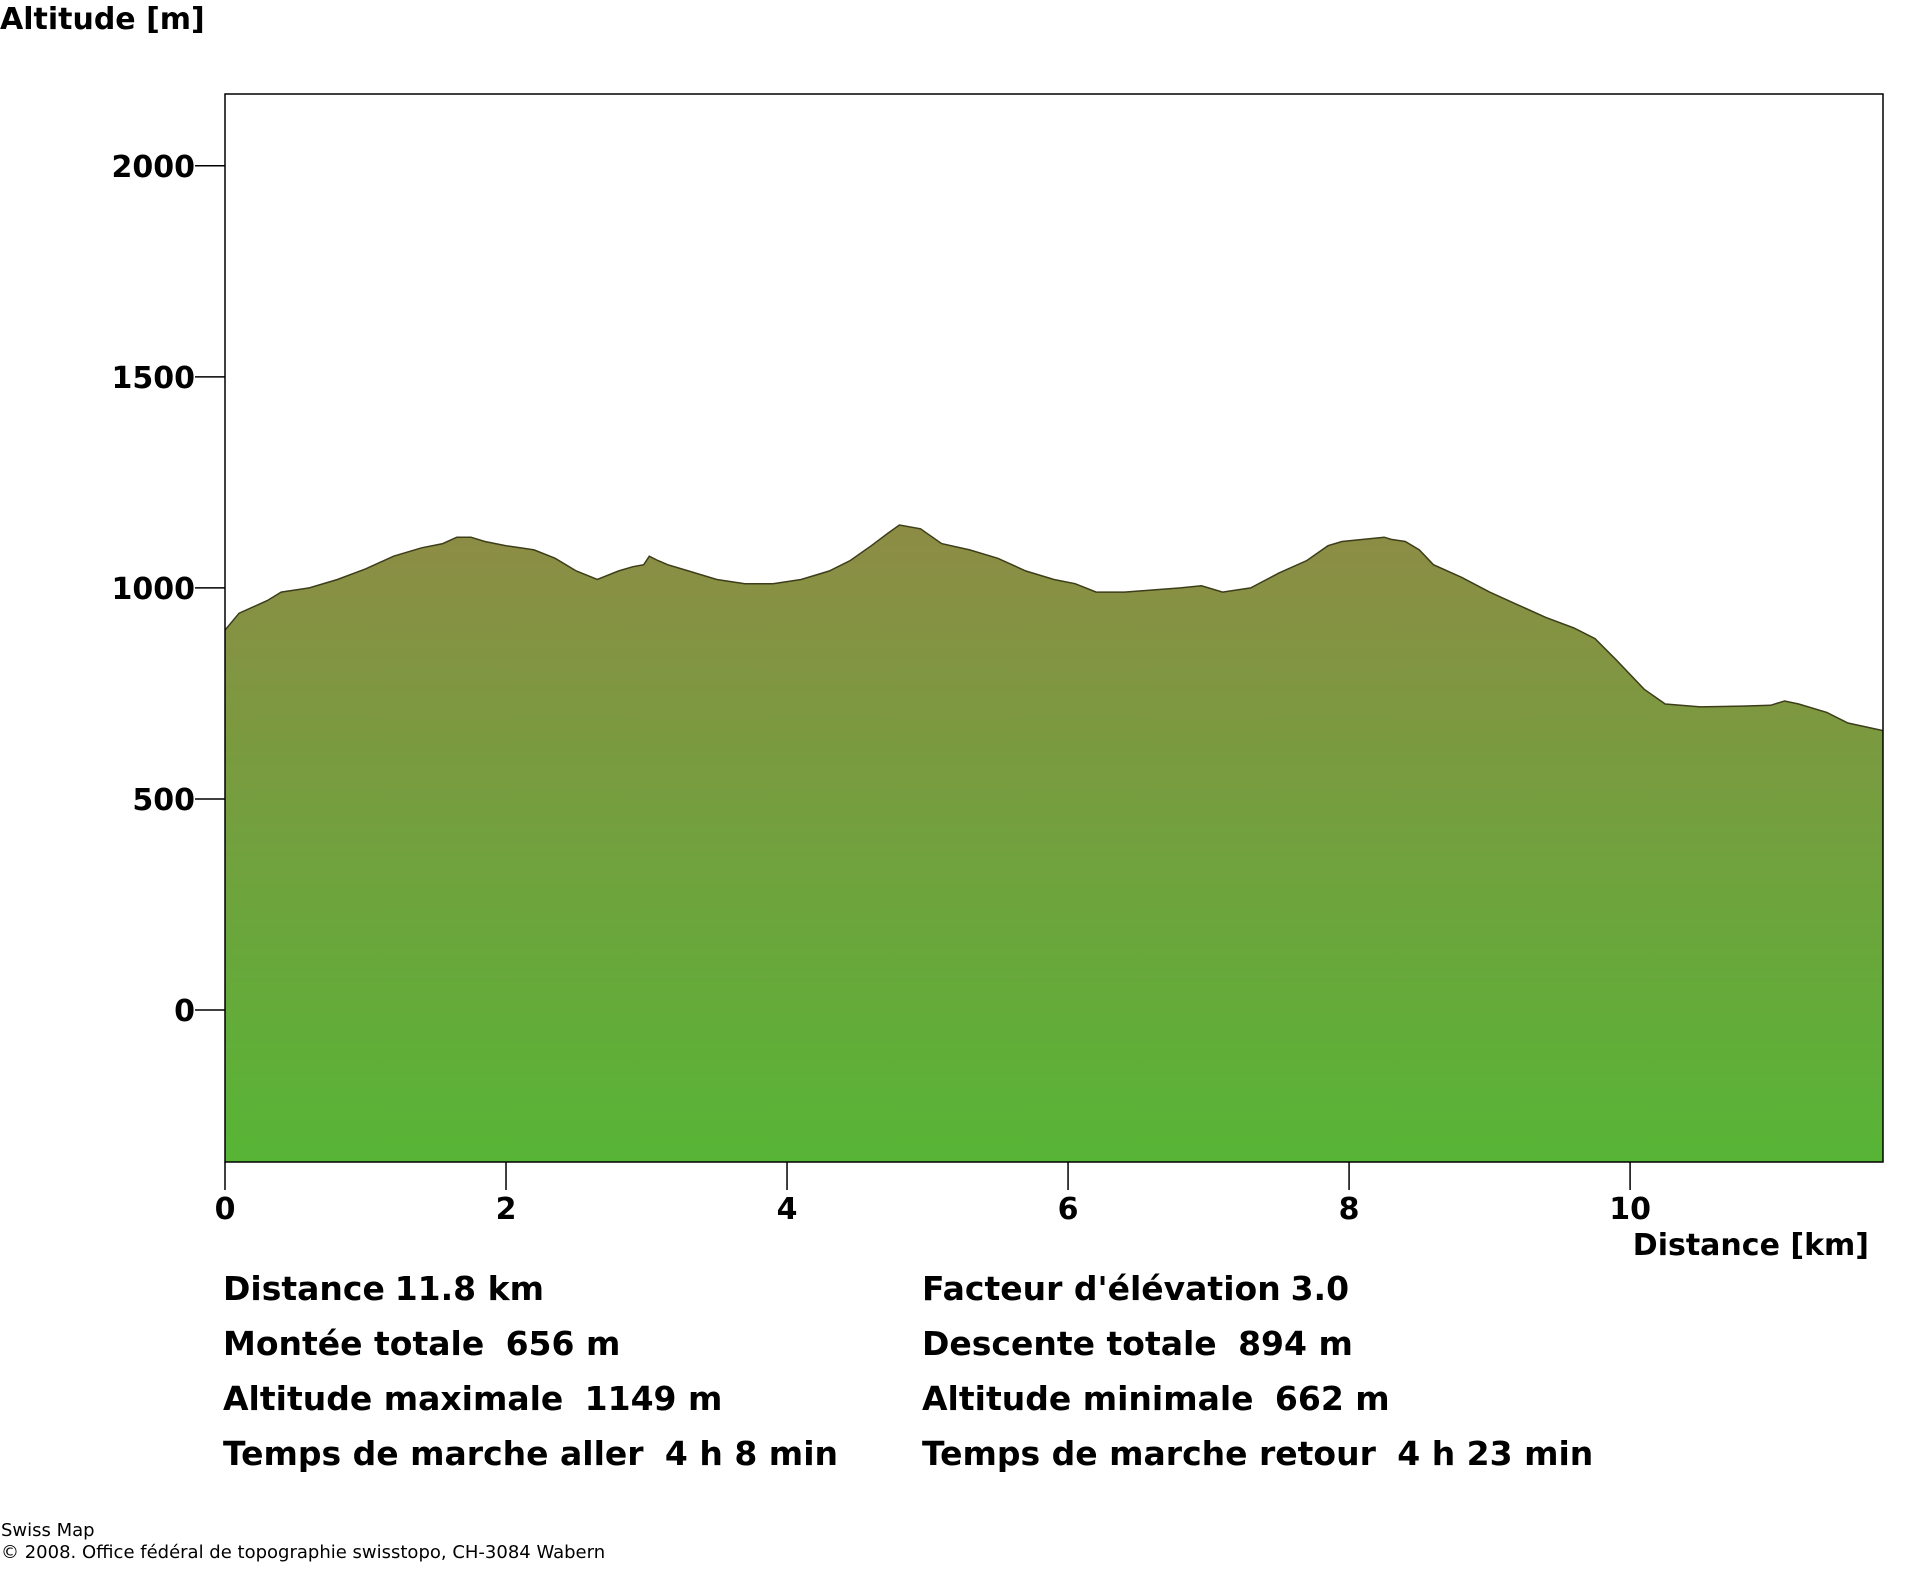  What do you see at coordinates (1137, 1343) in the screenshot?
I see `stat-total-descent: Descente totale 894 m` at bounding box center [1137, 1343].